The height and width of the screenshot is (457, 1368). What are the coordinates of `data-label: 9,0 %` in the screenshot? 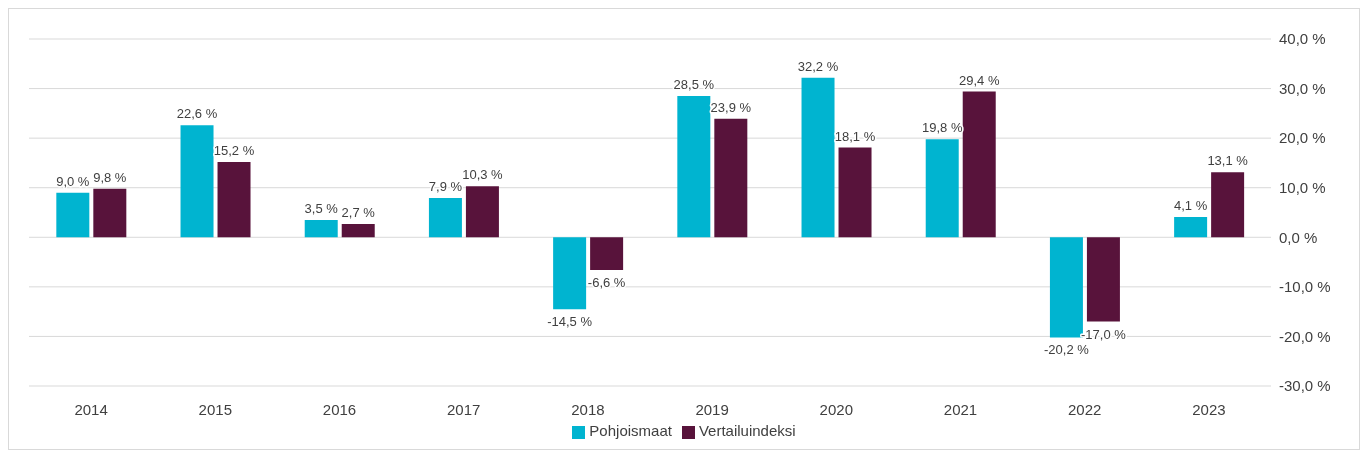 It's located at (73, 181).